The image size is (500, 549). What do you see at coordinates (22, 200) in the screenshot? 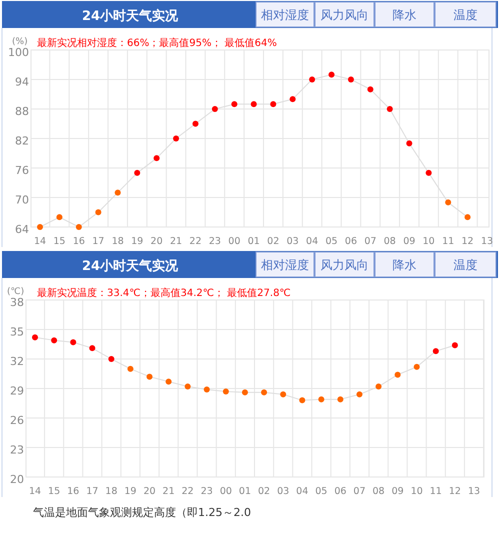
I see `y-tick-label: 70` at bounding box center [22, 200].